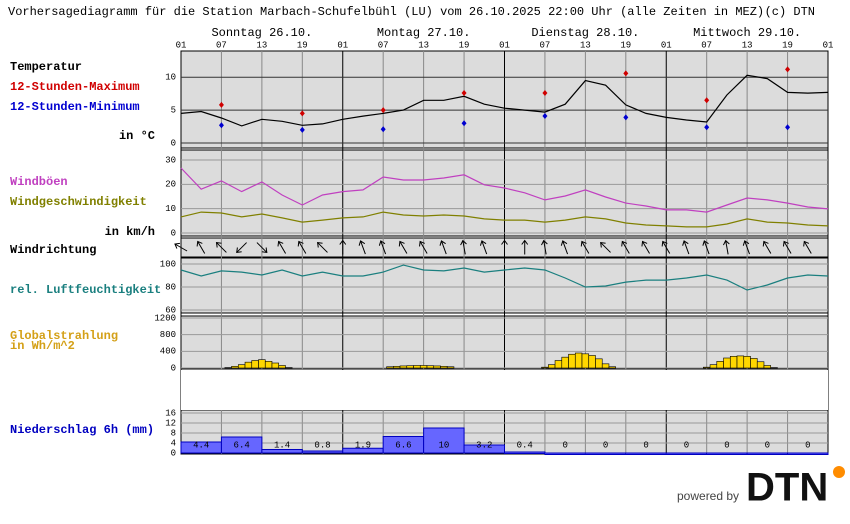  What do you see at coordinates (165, 318) in the screenshot?
I see `y-tick-label: 1200` at bounding box center [165, 318].